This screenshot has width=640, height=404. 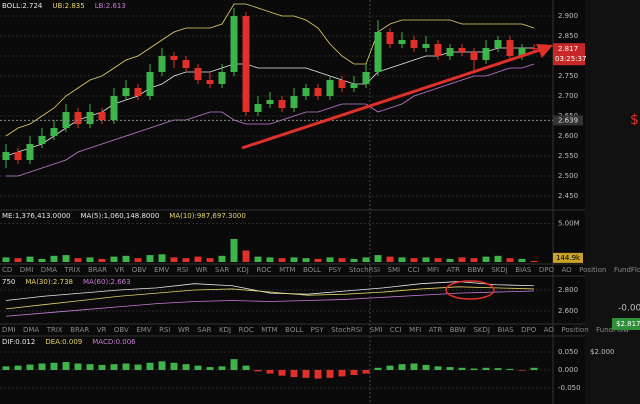 I want to click on volume-label: 144.9k, so click(x=568, y=258).